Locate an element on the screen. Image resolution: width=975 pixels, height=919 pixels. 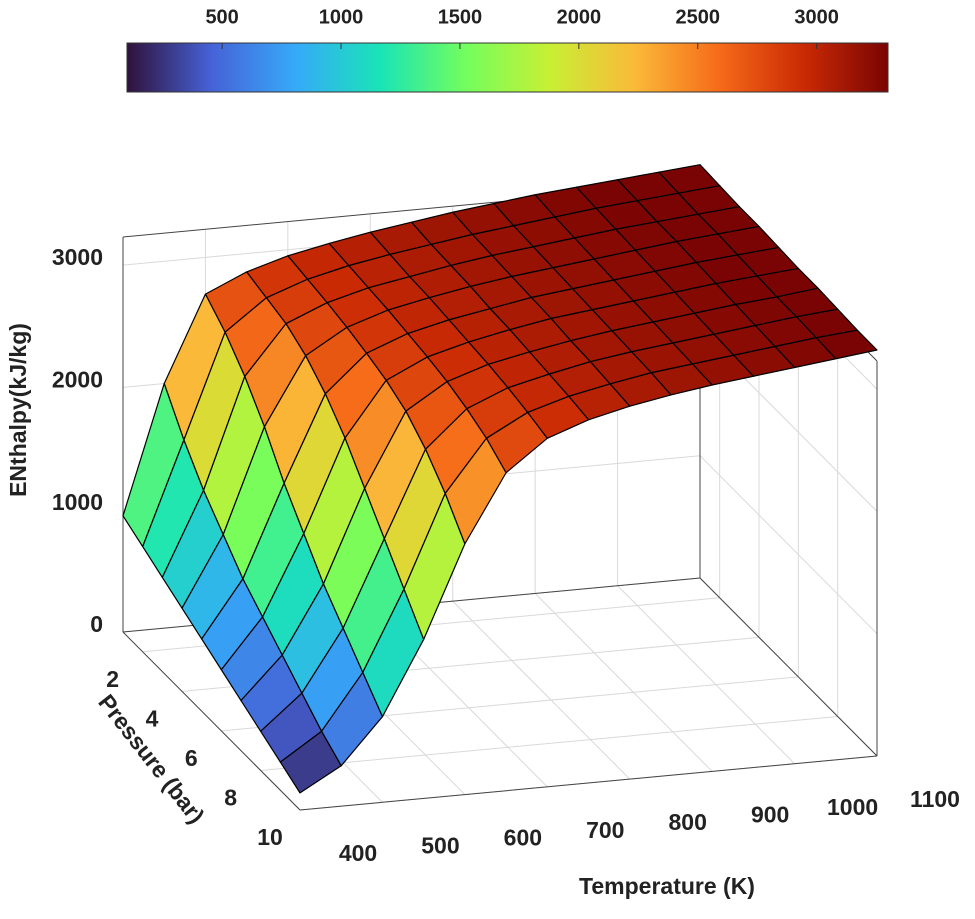
x-tick-label: 500 is located at coordinates (440, 845).